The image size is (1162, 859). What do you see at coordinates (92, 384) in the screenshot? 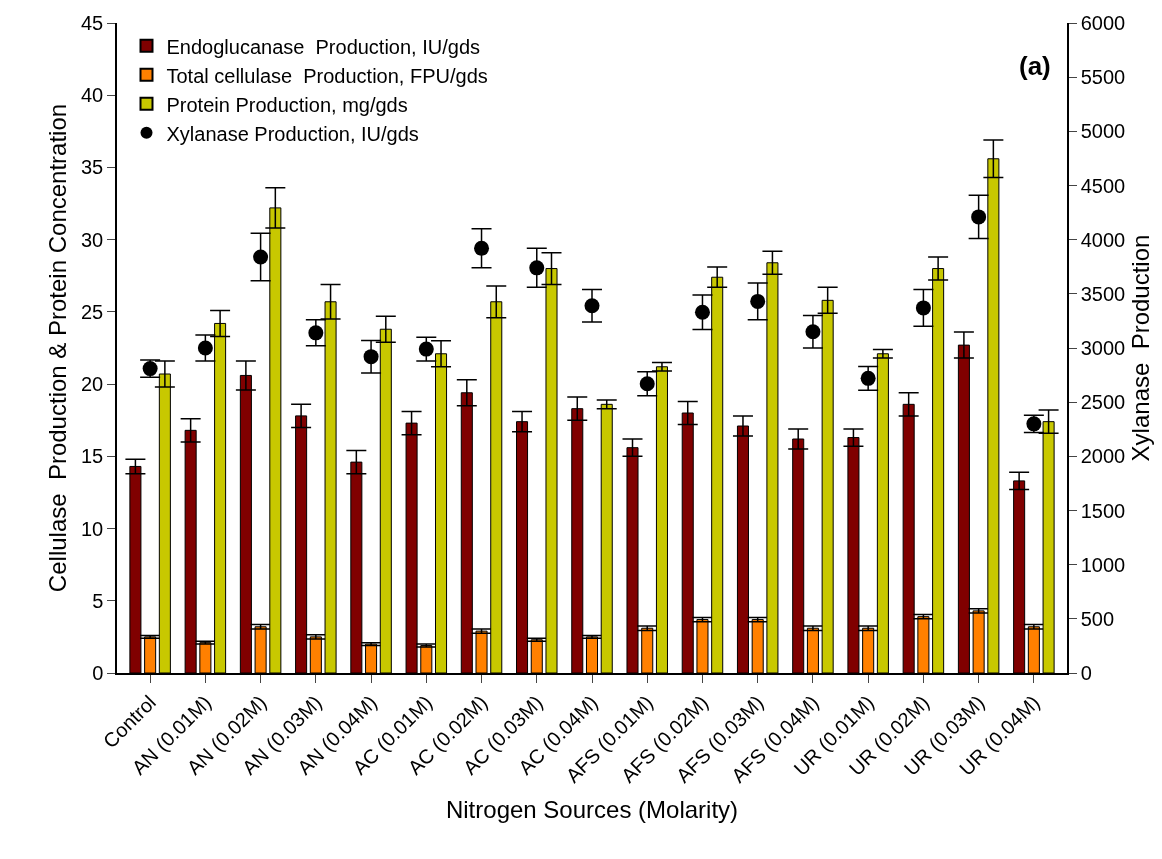
I see `y-tick-label: 20` at bounding box center [92, 384].